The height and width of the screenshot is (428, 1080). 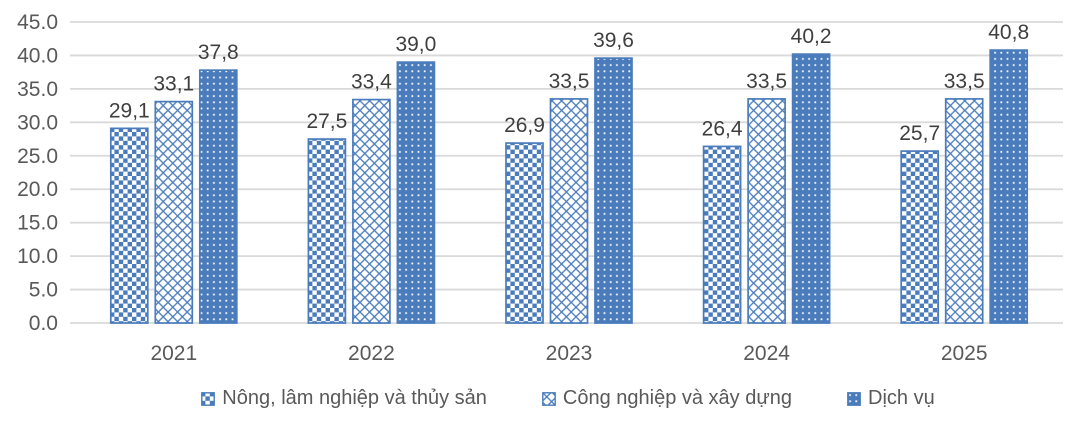 What do you see at coordinates (37, 22) in the screenshot?
I see `y-tick-label: 45.0` at bounding box center [37, 22].